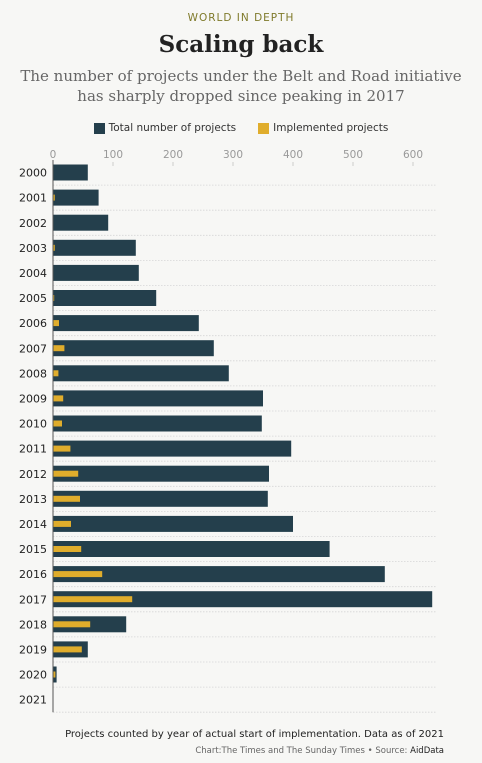  What do you see at coordinates (33, 248) in the screenshot?
I see `y-category-label: 2003` at bounding box center [33, 248].